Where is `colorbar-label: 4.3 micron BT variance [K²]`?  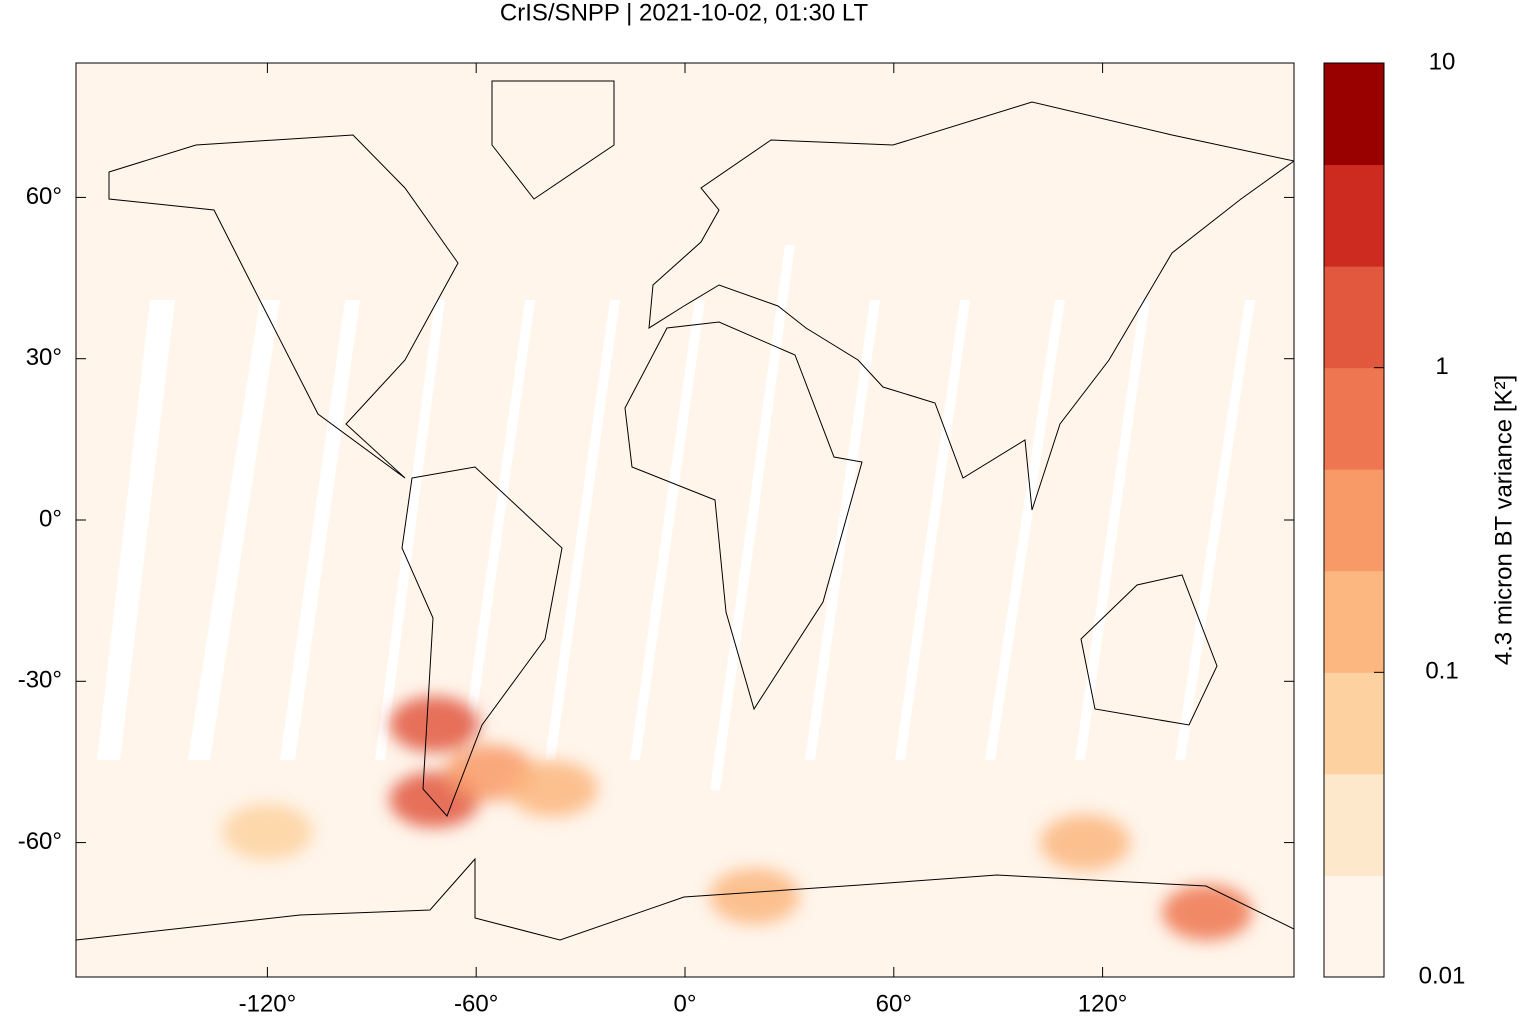 colorbar-label: 4.3 micron BT variance [K²] is located at coordinates (1503, 520).